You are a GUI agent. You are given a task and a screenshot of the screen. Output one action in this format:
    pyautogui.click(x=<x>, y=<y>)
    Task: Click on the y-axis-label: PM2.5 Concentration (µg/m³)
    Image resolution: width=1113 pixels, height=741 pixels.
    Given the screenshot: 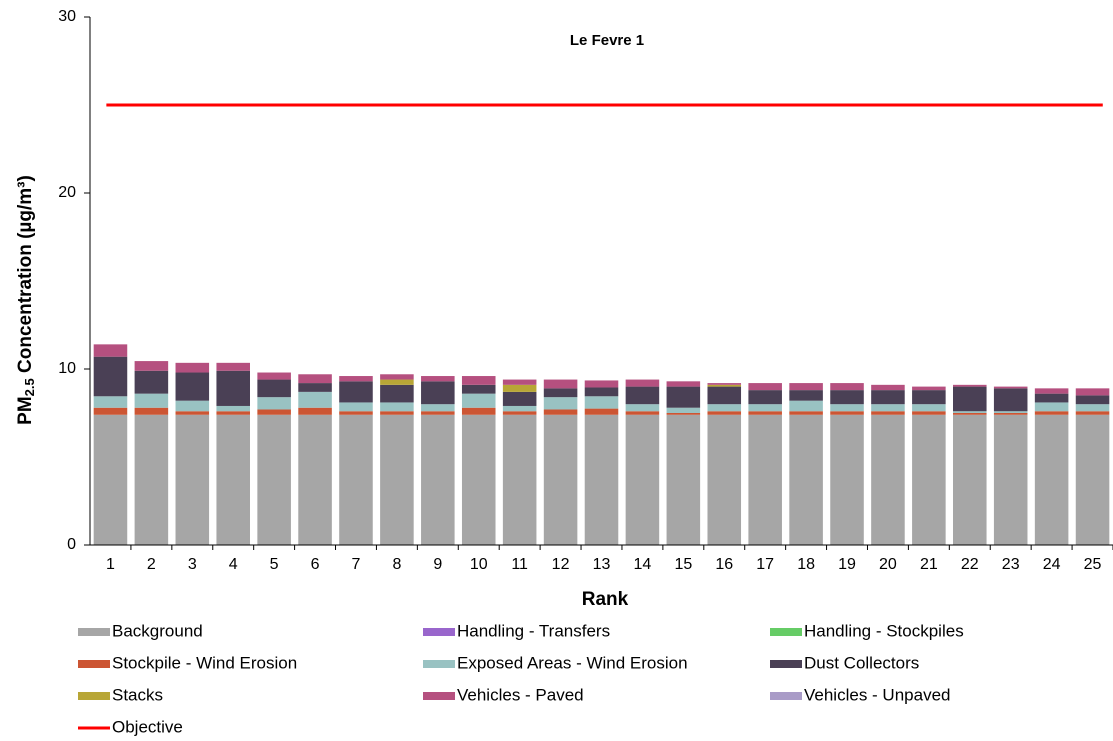 What is the action you would take?
    pyautogui.click(x=26, y=300)
    